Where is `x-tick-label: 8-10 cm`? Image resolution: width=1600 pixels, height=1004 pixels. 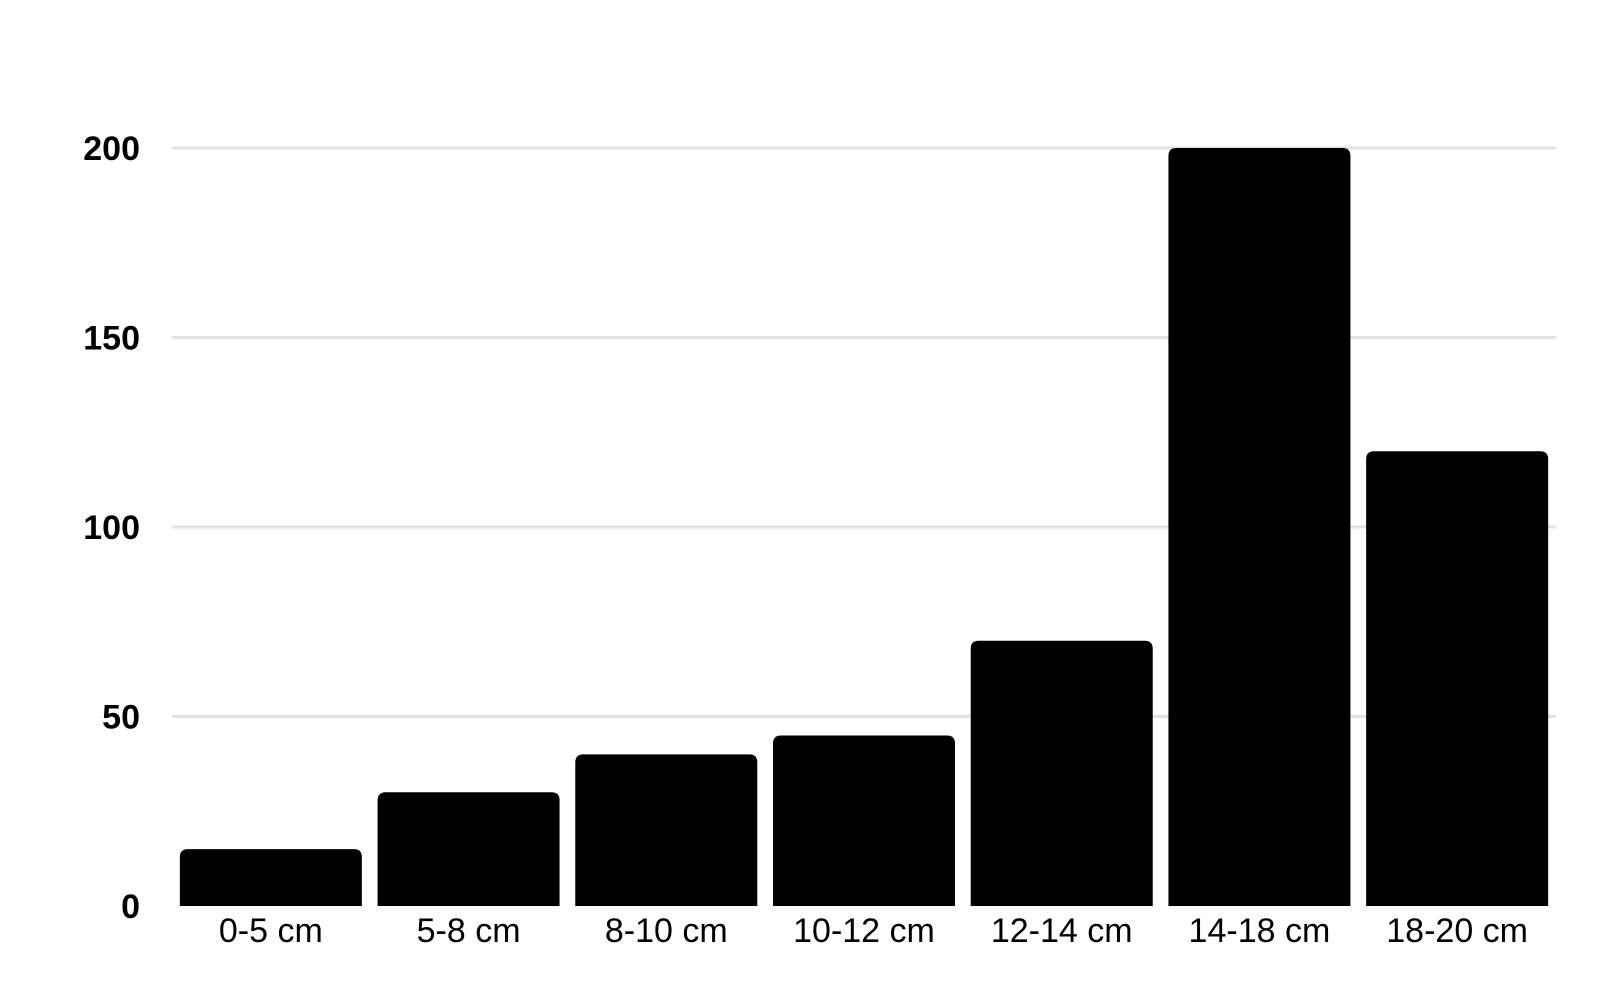
x-tick-label: 8-10 cm is located at coordinates (666, 931).